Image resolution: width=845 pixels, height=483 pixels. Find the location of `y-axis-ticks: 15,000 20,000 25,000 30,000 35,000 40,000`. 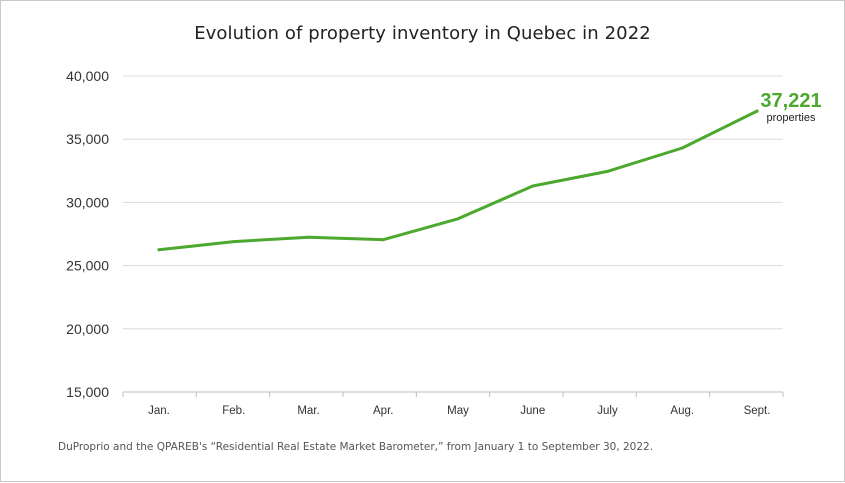

y-axis-ticks: 15,000 20,000 25,000 30,000 35,000 40,000 is located at coordinates (87, 234).